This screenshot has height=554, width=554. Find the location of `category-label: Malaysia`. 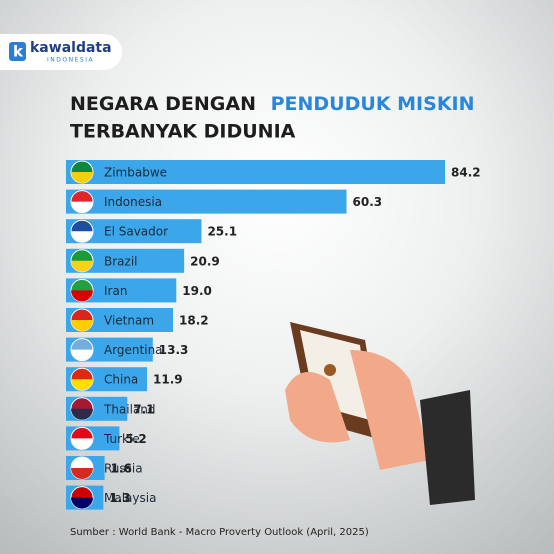

category-label: Malaysia is located at coordinates (130, 498).